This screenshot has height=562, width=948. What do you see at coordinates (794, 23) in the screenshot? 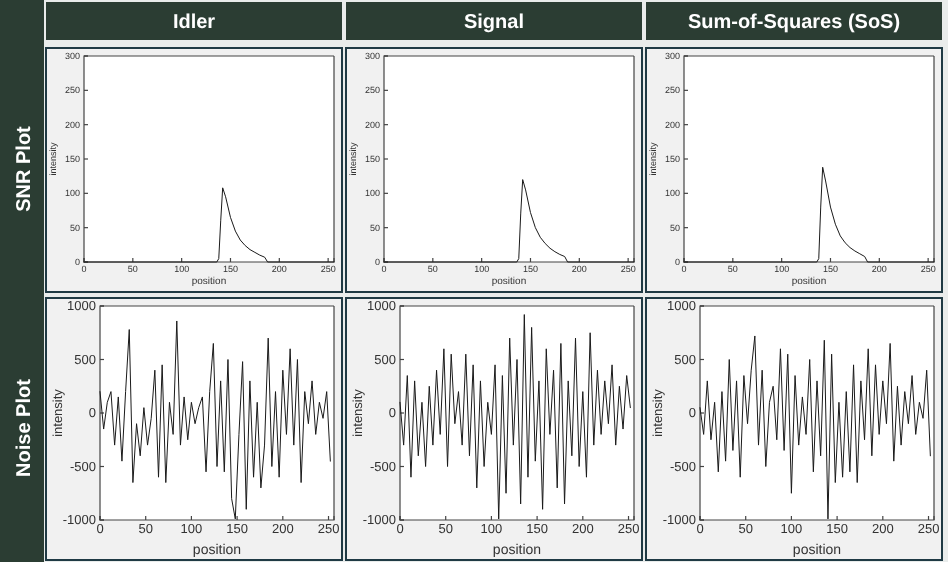
I see `chart-title: Sum-of-Squares (SoS)` at bounding box center [794, 23].